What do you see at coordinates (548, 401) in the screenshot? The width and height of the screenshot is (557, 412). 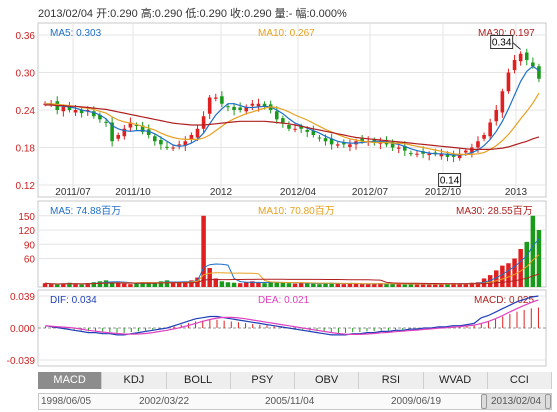 I see `navigator-right-handle` at bounding box center [548, 401].